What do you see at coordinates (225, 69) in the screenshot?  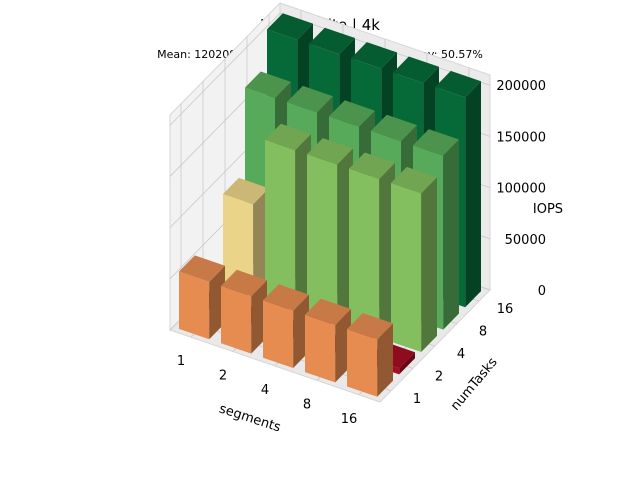 I see `grid-line-z` at bounding box center [225, 69].